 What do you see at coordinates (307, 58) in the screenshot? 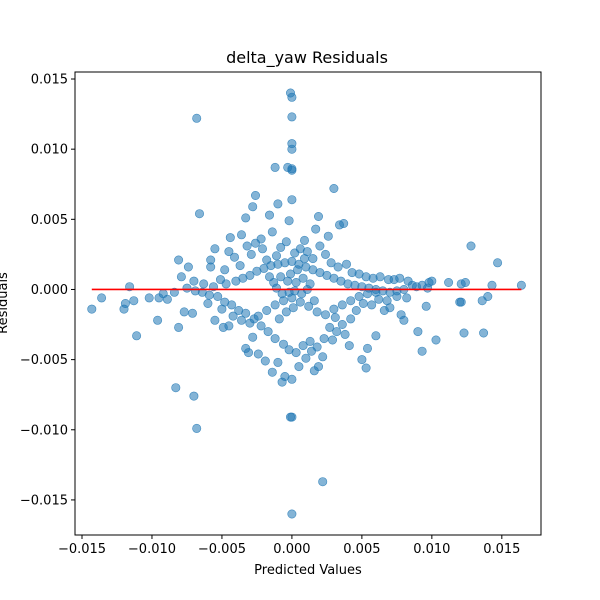
I see `chart-title: delta_yaw Residuals` at bounding box center [307, 58].